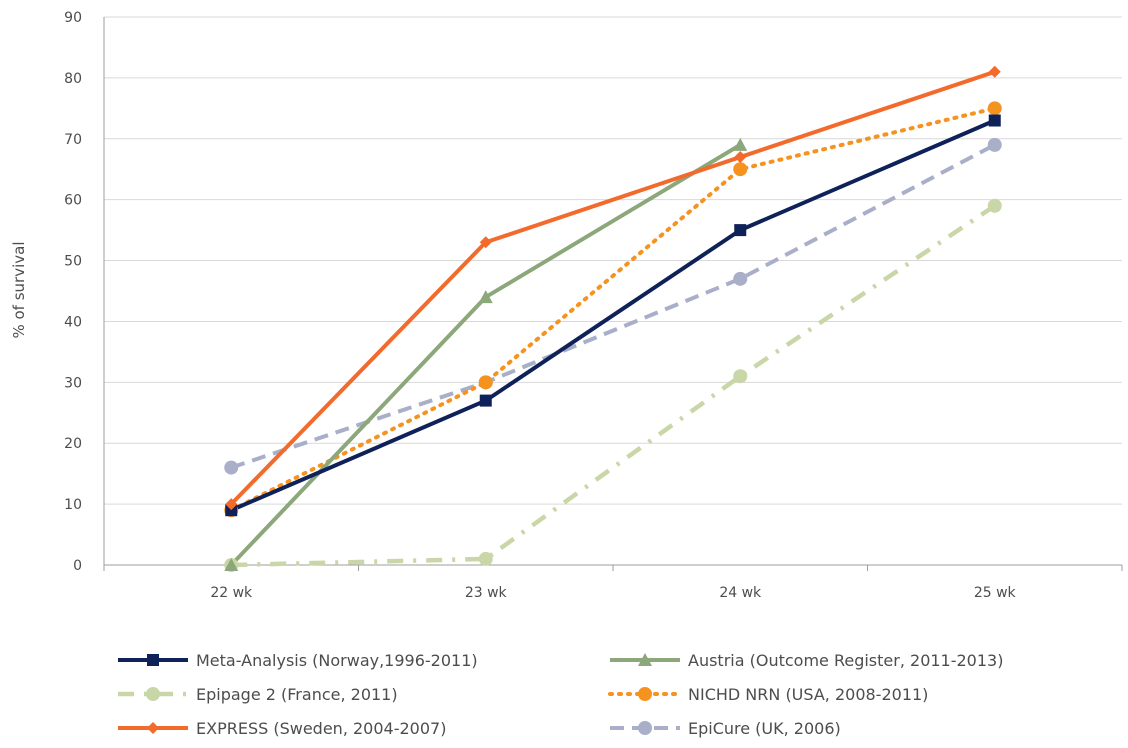 This screenshot has width=1128, height=748. What do you see at coordinates (73, 140) in the screenshot?
I see `y-tick-label: 70` at bounding box center [73, 140].